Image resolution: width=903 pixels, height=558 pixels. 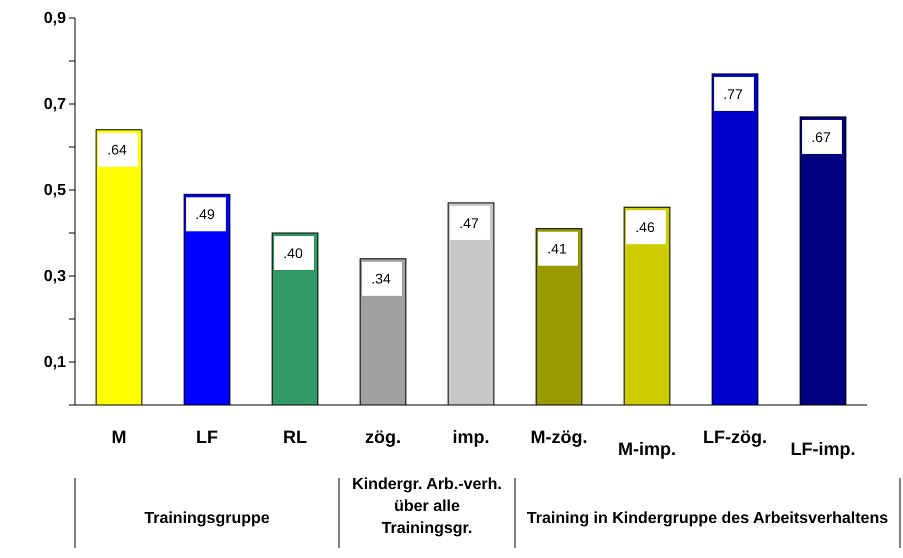 What do you see at coordinates (645, 227) in the screenshot?
I see `data-label: .46` at bounding box center [645, 227].